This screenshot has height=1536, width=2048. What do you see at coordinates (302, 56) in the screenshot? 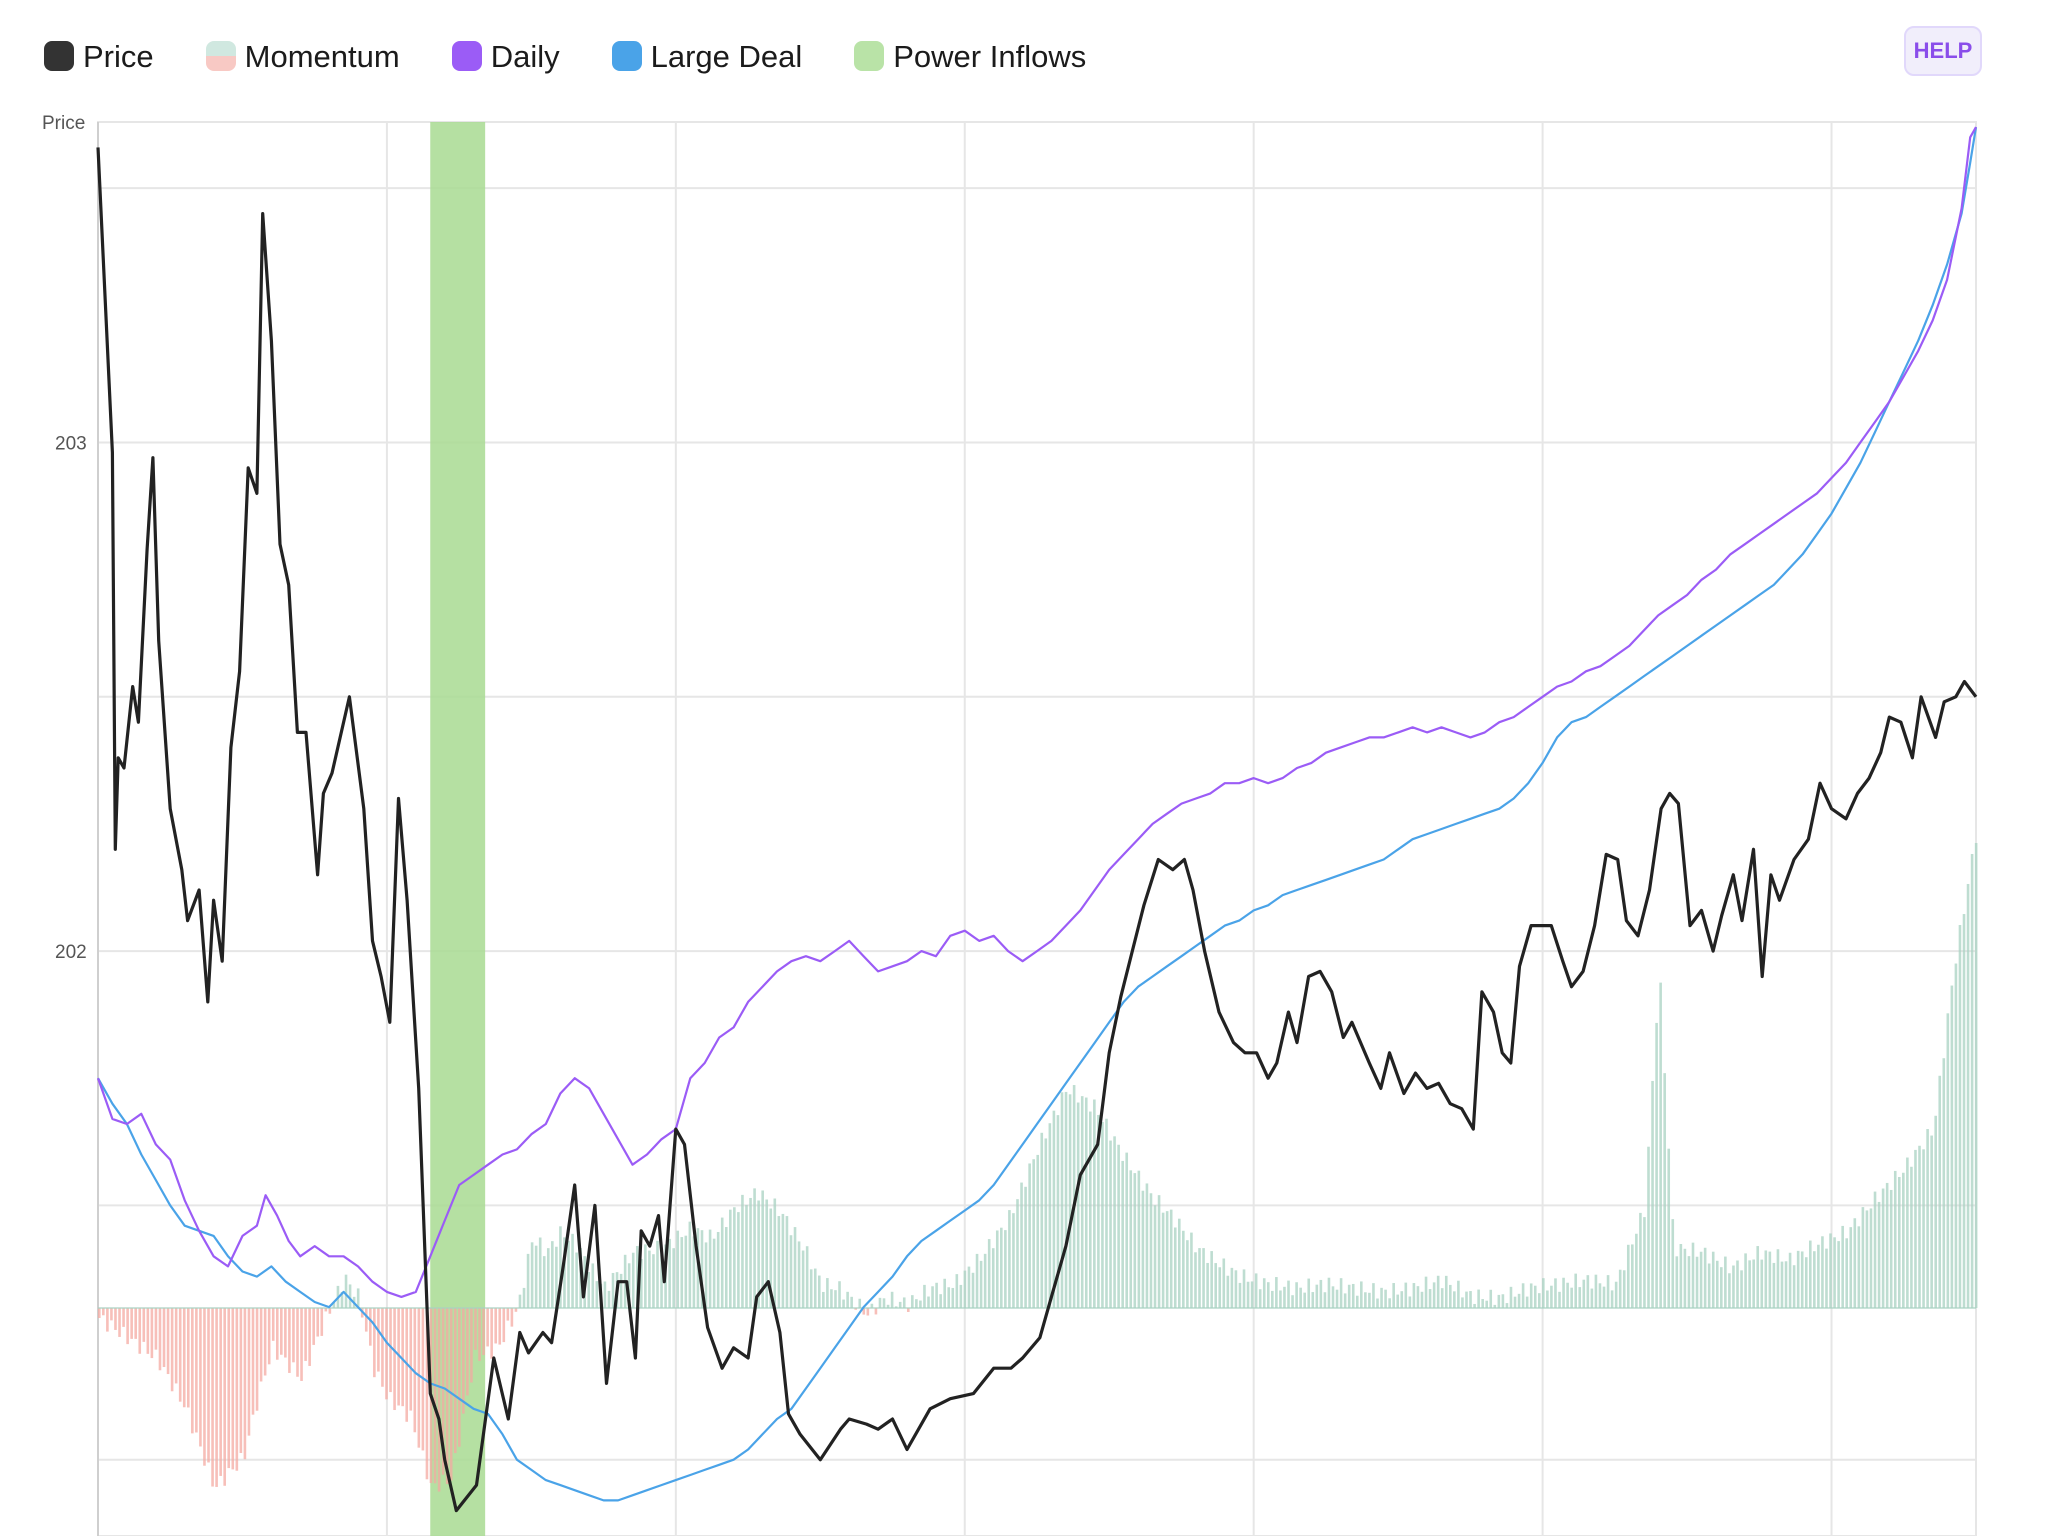
I see `legend-item-momentum: Momentum` at bounding box center [302, 56].